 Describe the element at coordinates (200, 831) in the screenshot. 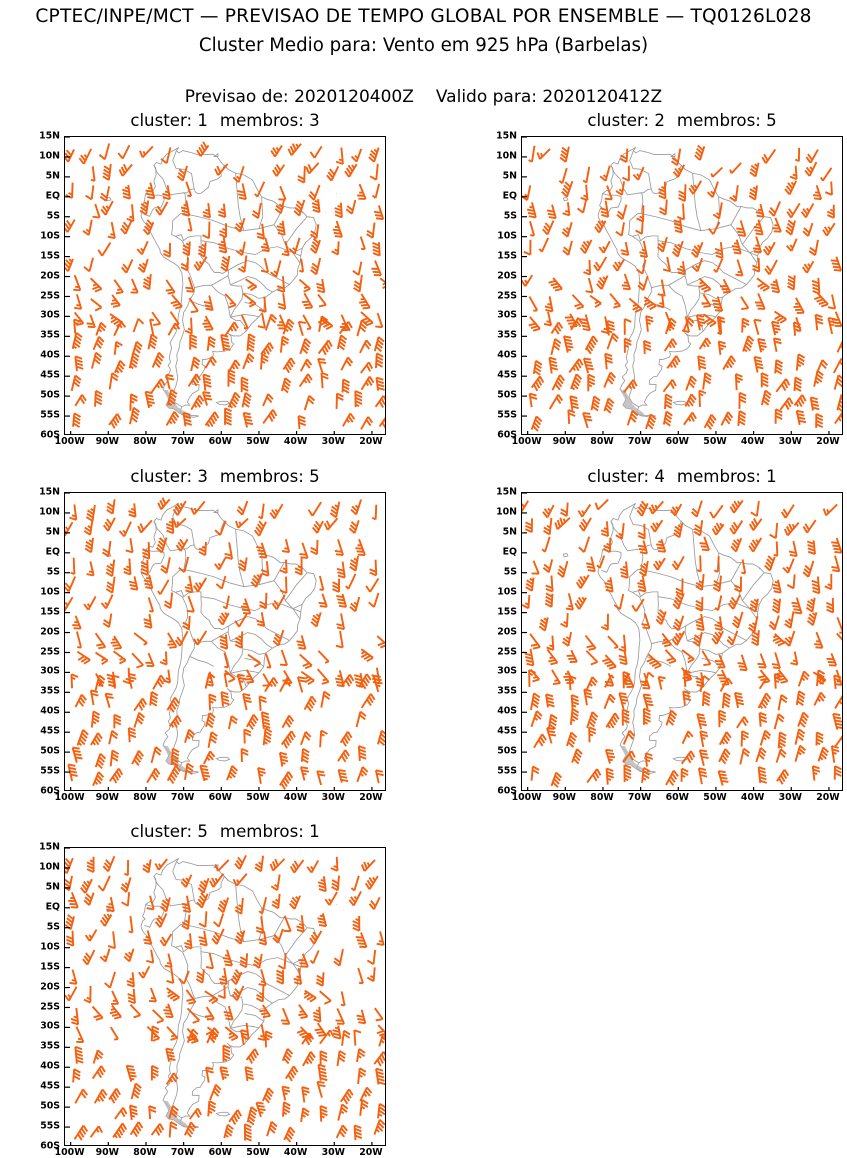

I see `cluster-value: 5` at that location.